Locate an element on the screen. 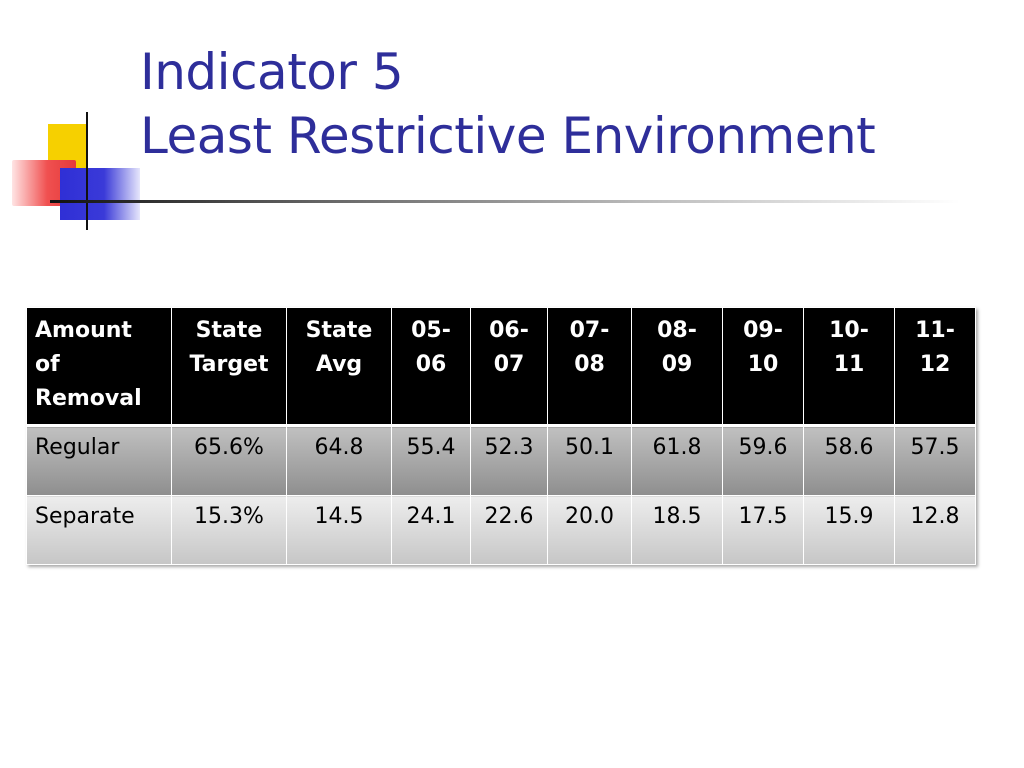 The width and height of the screenshot is (1024, 768). header-line: 10 is located at coordinates (763, 364).